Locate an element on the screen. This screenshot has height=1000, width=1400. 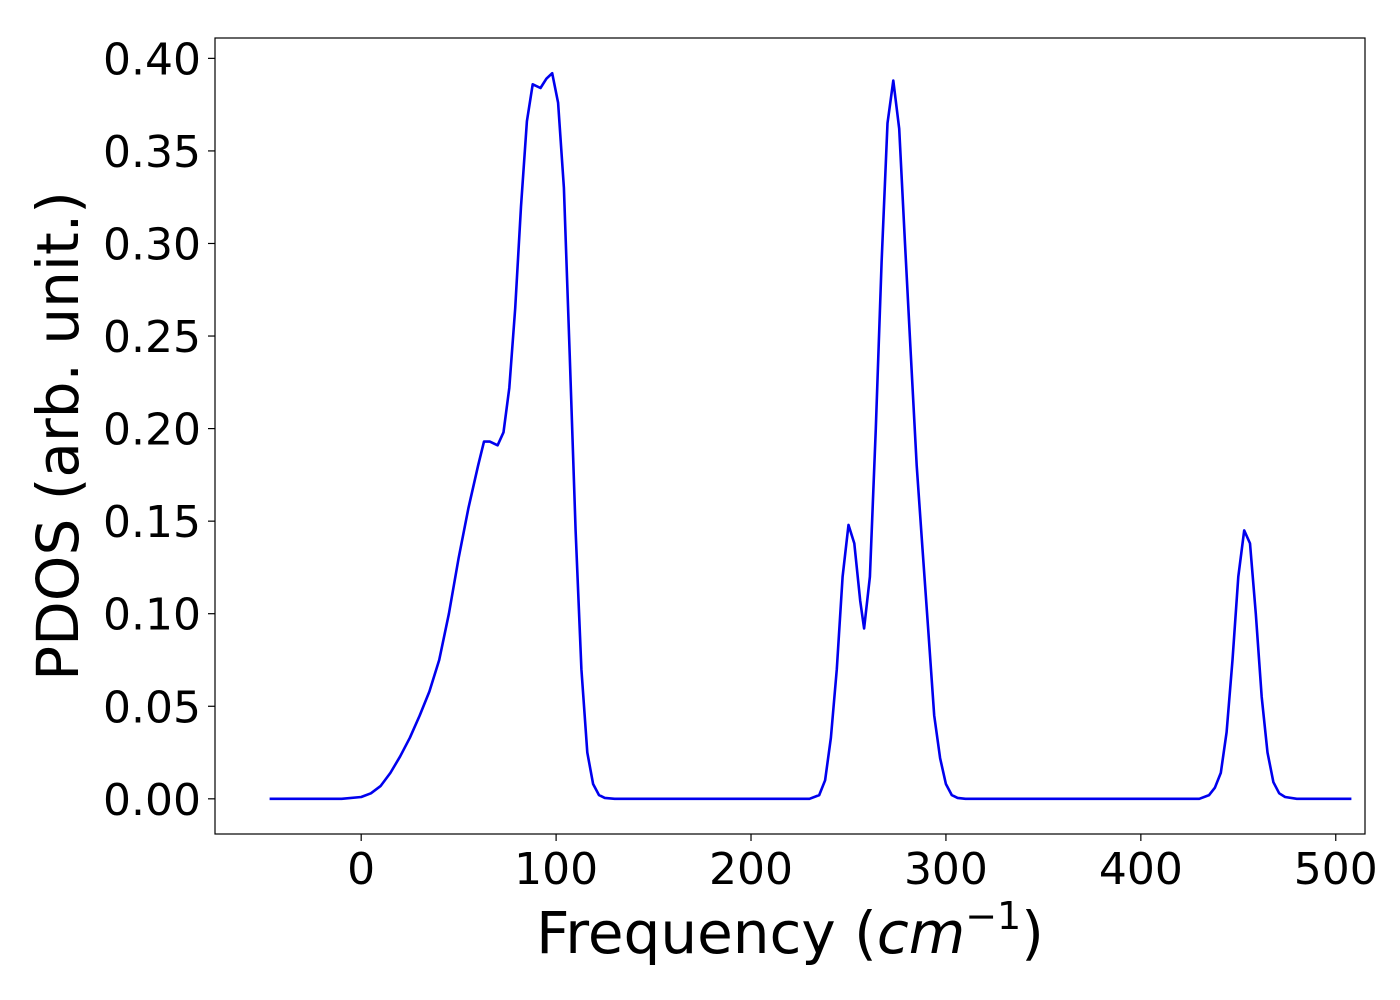
x-axis-label-close: ) is located at coordinates (1032, 933).